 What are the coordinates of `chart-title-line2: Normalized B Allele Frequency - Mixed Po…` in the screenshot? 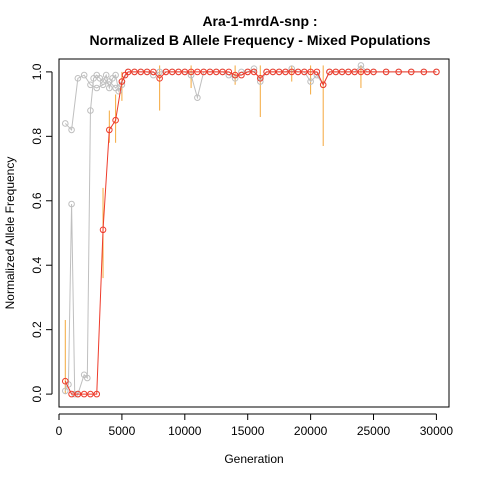 It's located at (260, 40).